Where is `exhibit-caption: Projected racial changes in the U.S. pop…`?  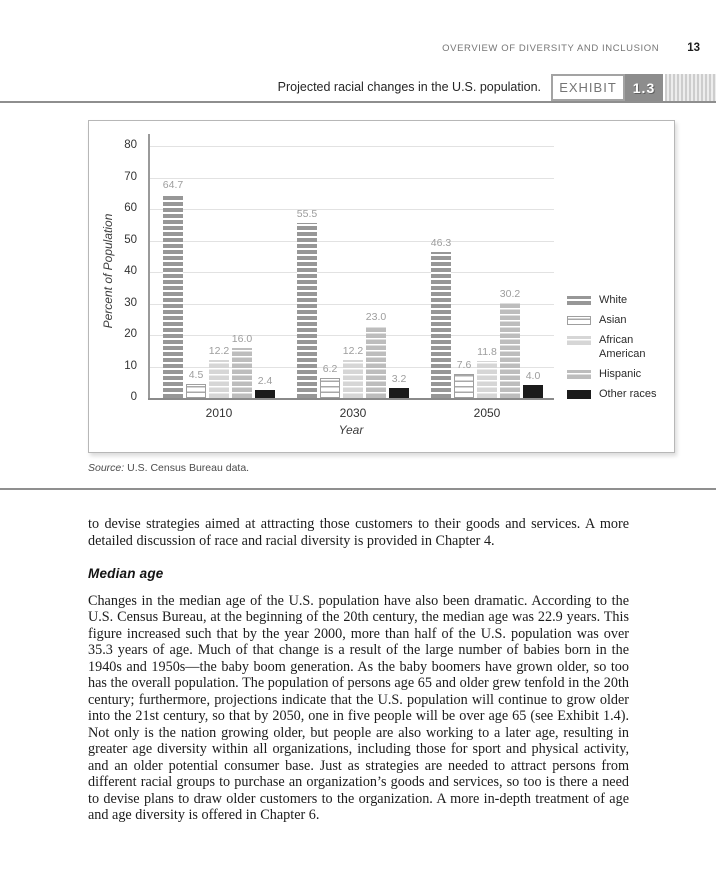 exhibit-caption: Projected racial changes in the U.S. pop… is located at coordinates (409, 87).